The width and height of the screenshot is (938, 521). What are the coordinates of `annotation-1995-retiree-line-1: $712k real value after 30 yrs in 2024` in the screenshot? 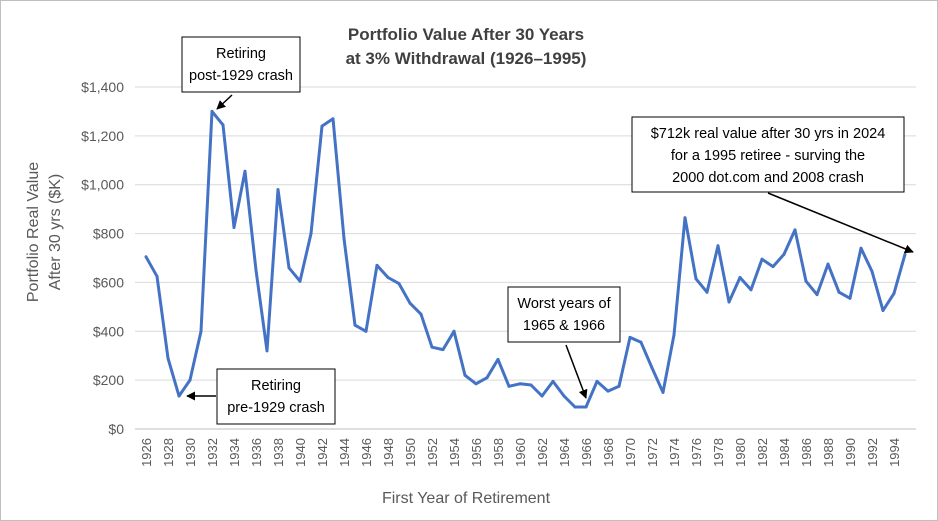 It's located at (768, 134).